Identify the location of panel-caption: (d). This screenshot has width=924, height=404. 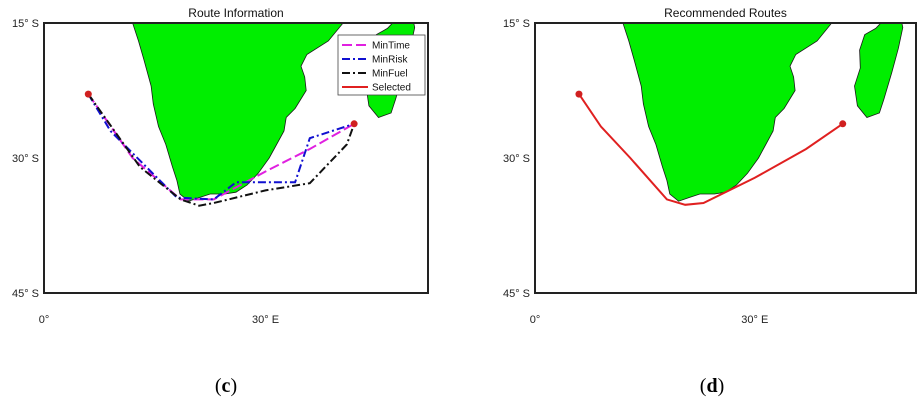
(712, 386).